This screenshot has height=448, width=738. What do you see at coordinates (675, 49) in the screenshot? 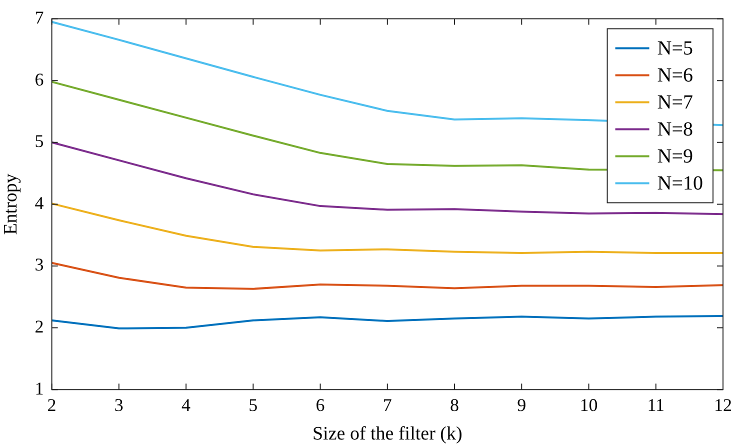
I see `legend-label: N=5` at bounding box center [675, 49].